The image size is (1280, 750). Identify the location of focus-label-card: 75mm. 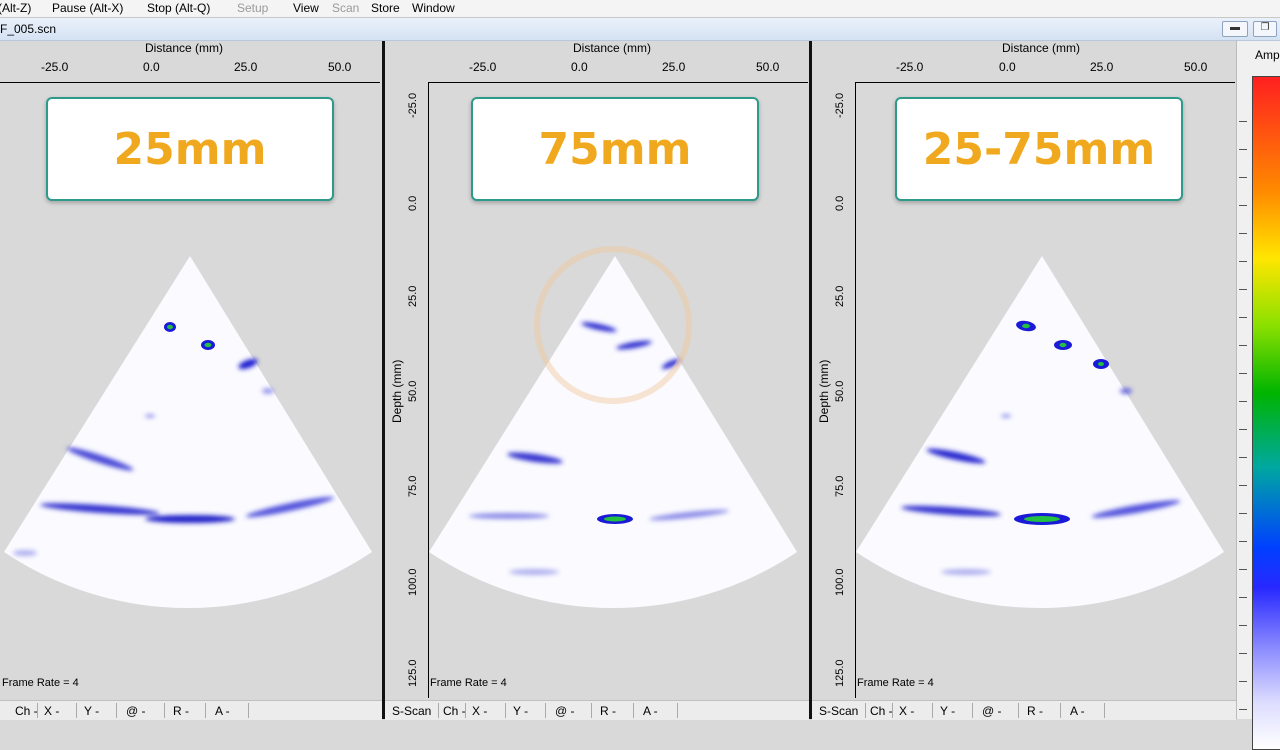
(615, 149).